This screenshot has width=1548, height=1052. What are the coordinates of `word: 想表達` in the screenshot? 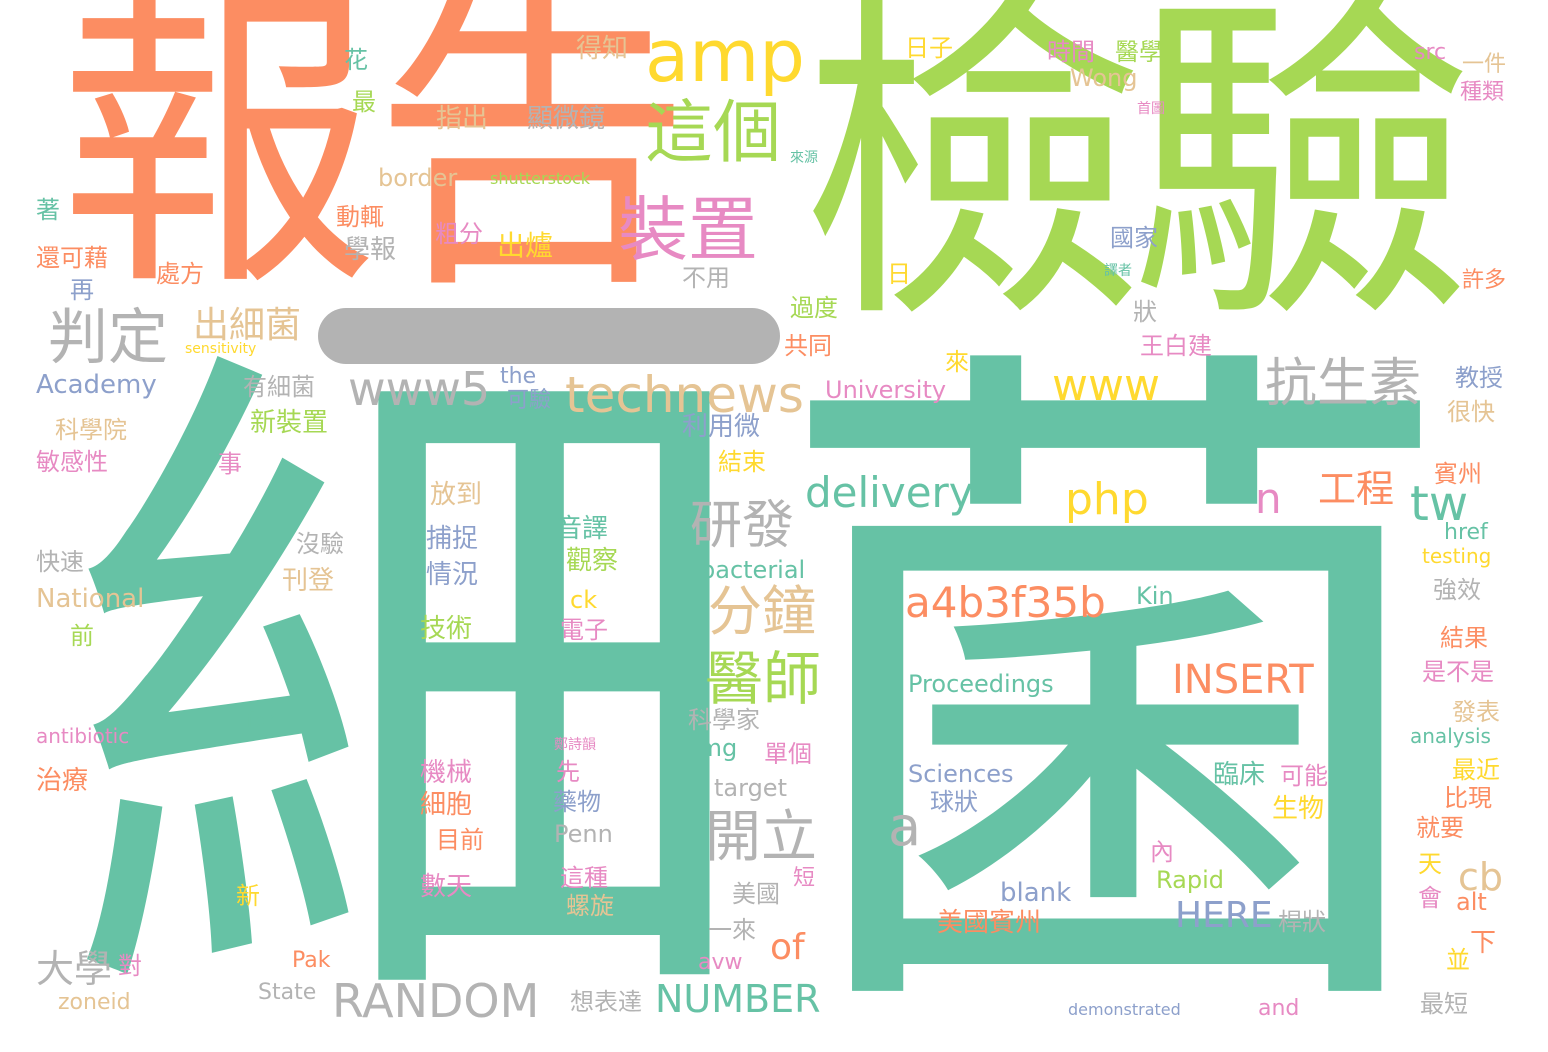 It's located at (606, 1002).